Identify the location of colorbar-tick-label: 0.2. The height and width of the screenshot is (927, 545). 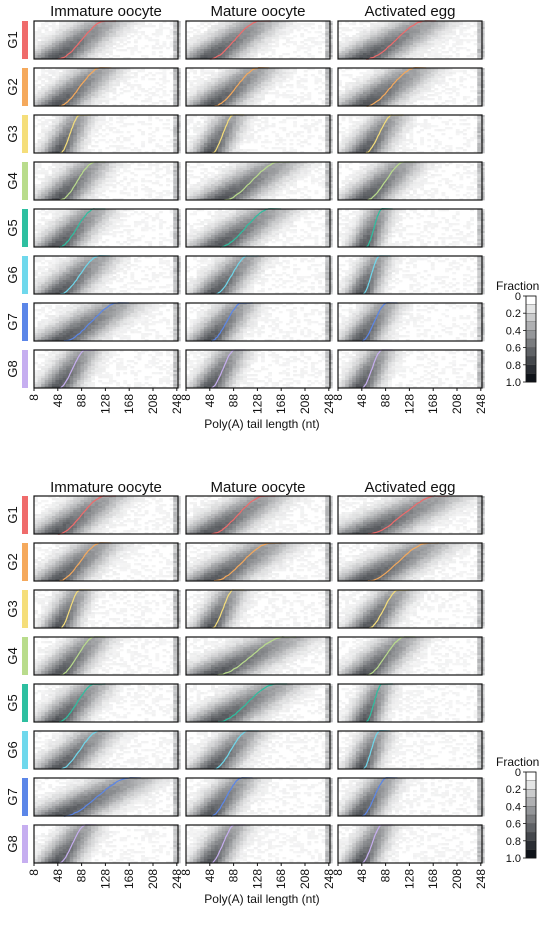
(513, 790).